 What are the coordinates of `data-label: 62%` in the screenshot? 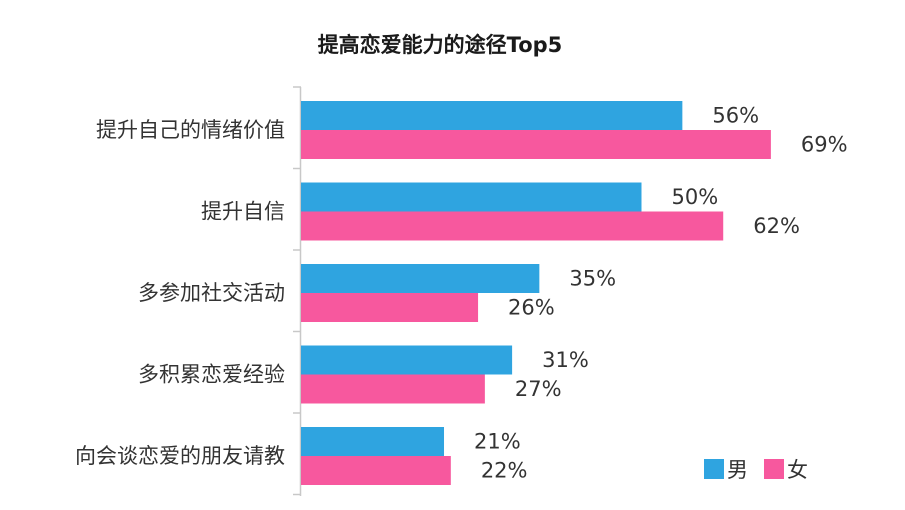 It's located at (776, 226).